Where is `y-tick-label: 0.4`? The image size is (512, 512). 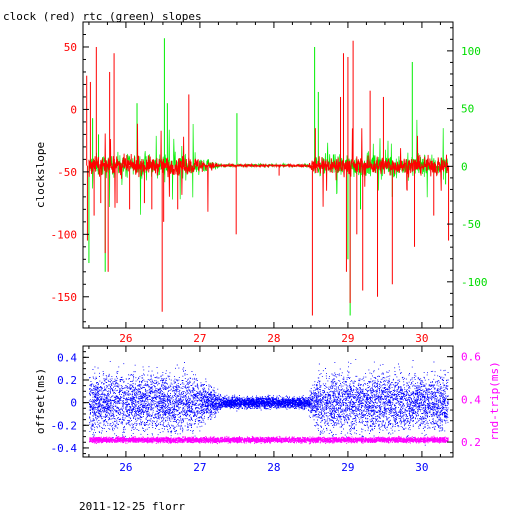
y-tick-label: 0.4 is located at coordinates (67, 357).